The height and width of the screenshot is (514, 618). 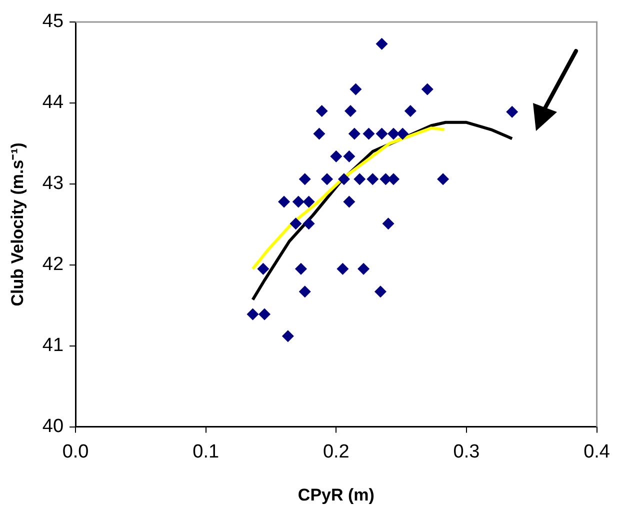 I want to click on x-tick-label: 0.3, so click(x=466, y=451).